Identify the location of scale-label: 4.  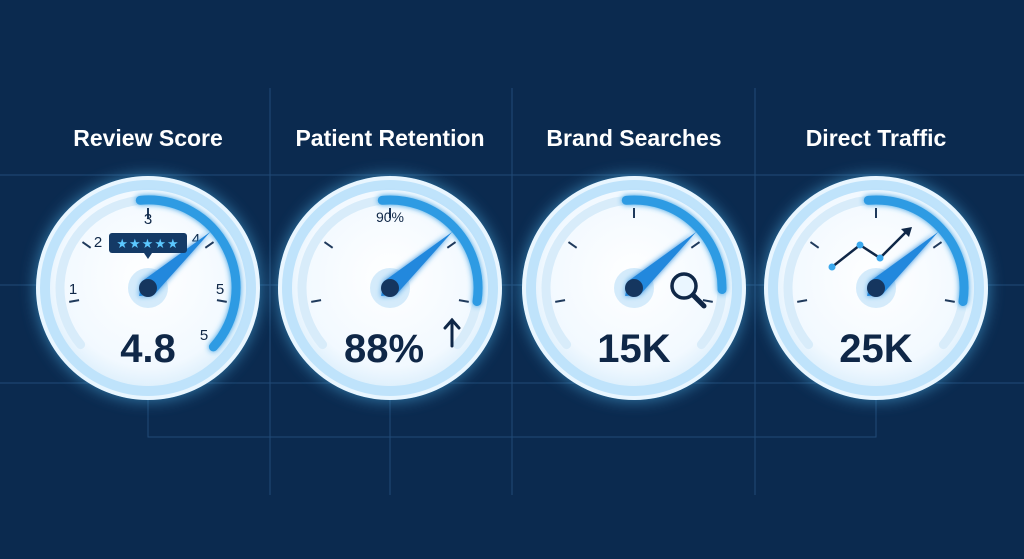
(196, 239).